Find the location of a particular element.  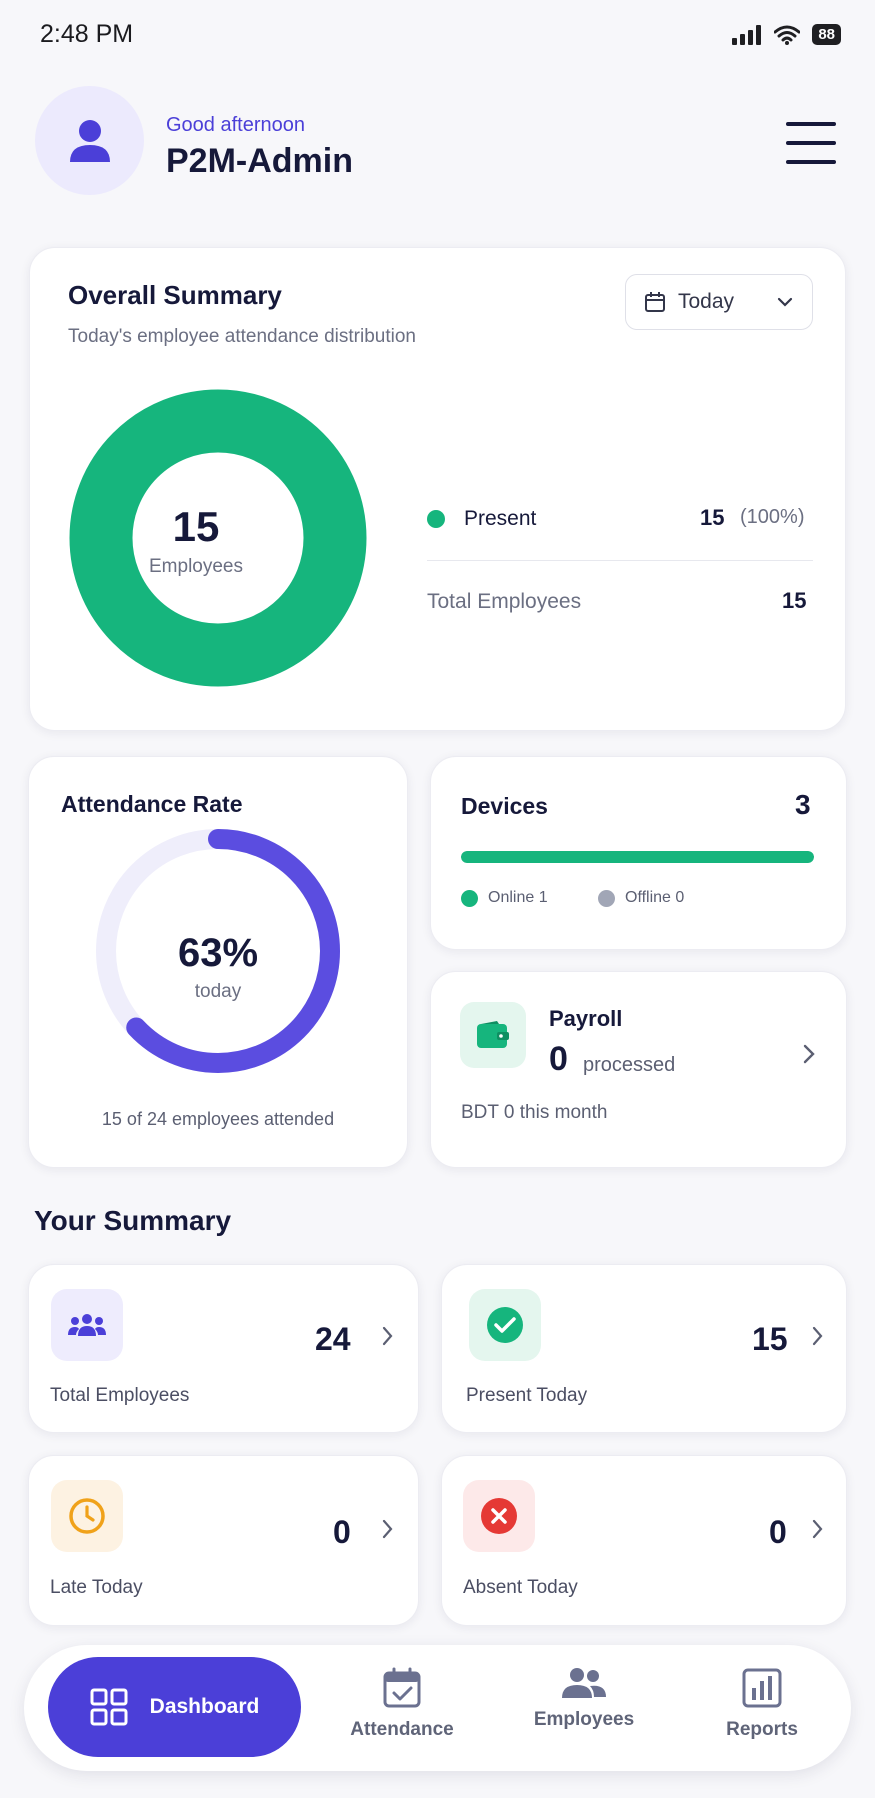

nav-attendance-label: Attendance is located at coordinates (402, 1729).